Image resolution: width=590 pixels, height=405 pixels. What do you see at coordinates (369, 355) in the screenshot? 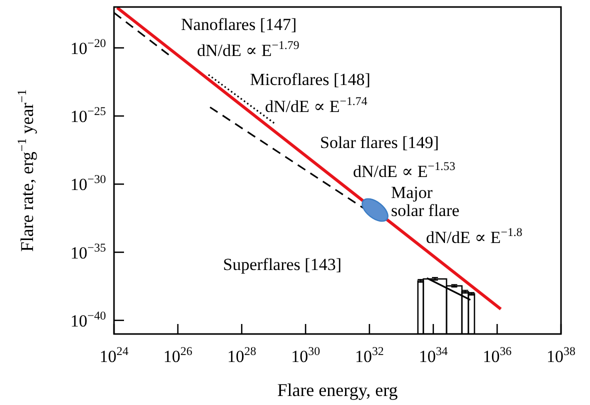
I see `x-tick-label: 10$^{32}$` at bounding box center [369, 355].